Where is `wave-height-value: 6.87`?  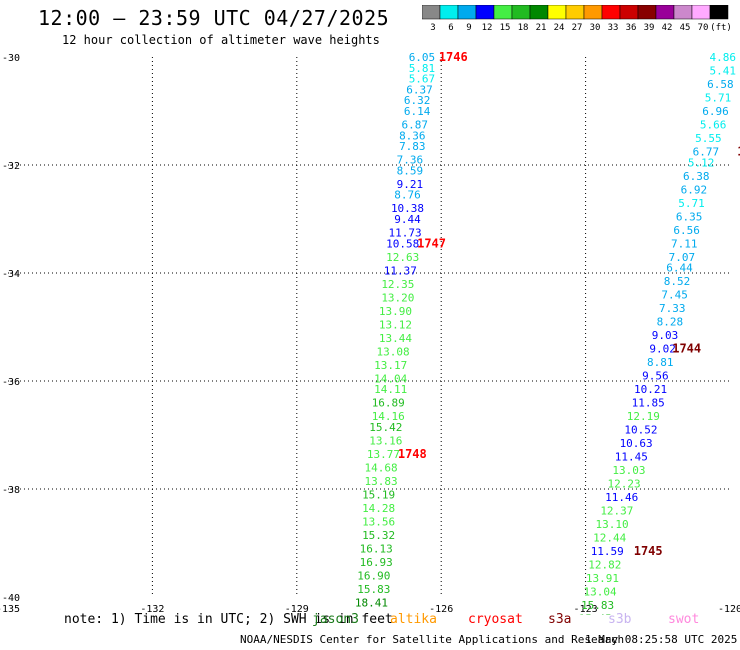
wave-height-value: 6.87 is located at coordinates (414, 125).